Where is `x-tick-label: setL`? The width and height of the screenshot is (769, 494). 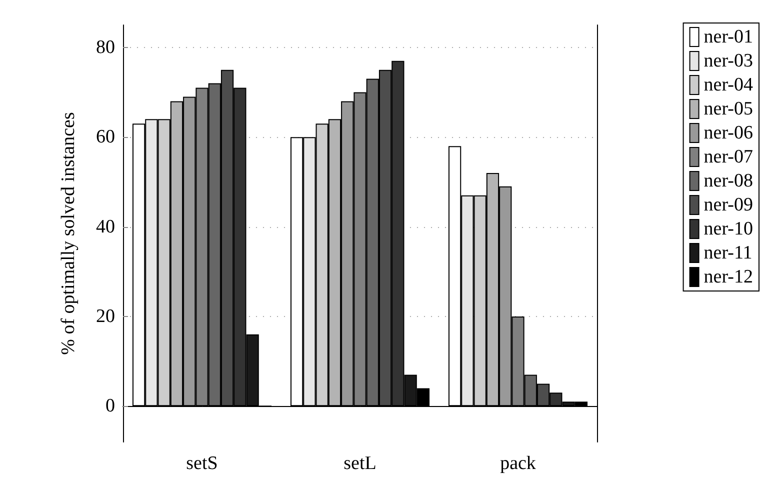 x-tick-label: setL is located at coordinates (360, 463).